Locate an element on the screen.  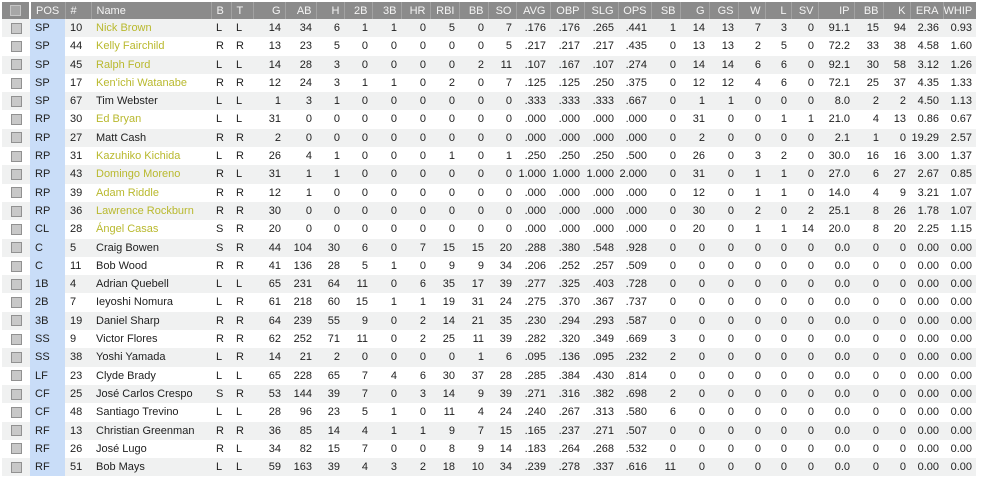
player-name-link: Nick Brown is located at coordinates (124, 28).